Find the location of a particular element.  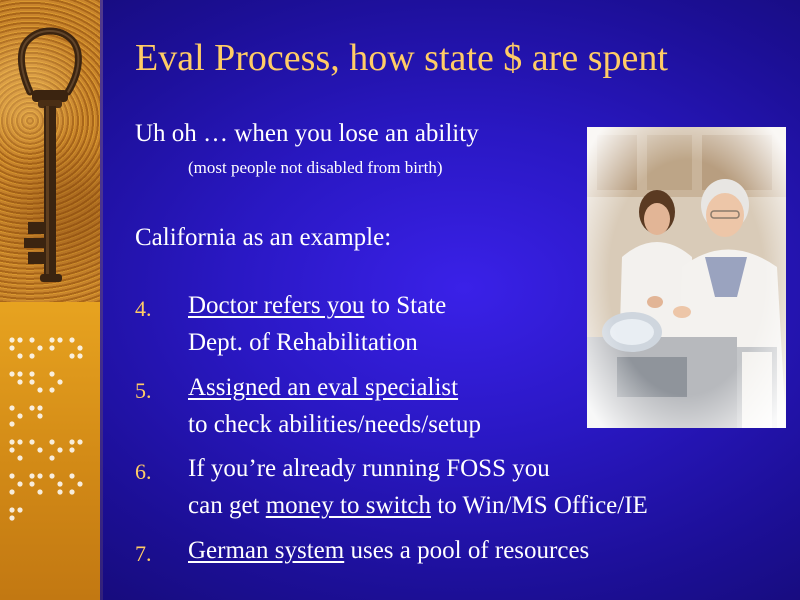

item-number: 5. is located at coordinates (143, 390).